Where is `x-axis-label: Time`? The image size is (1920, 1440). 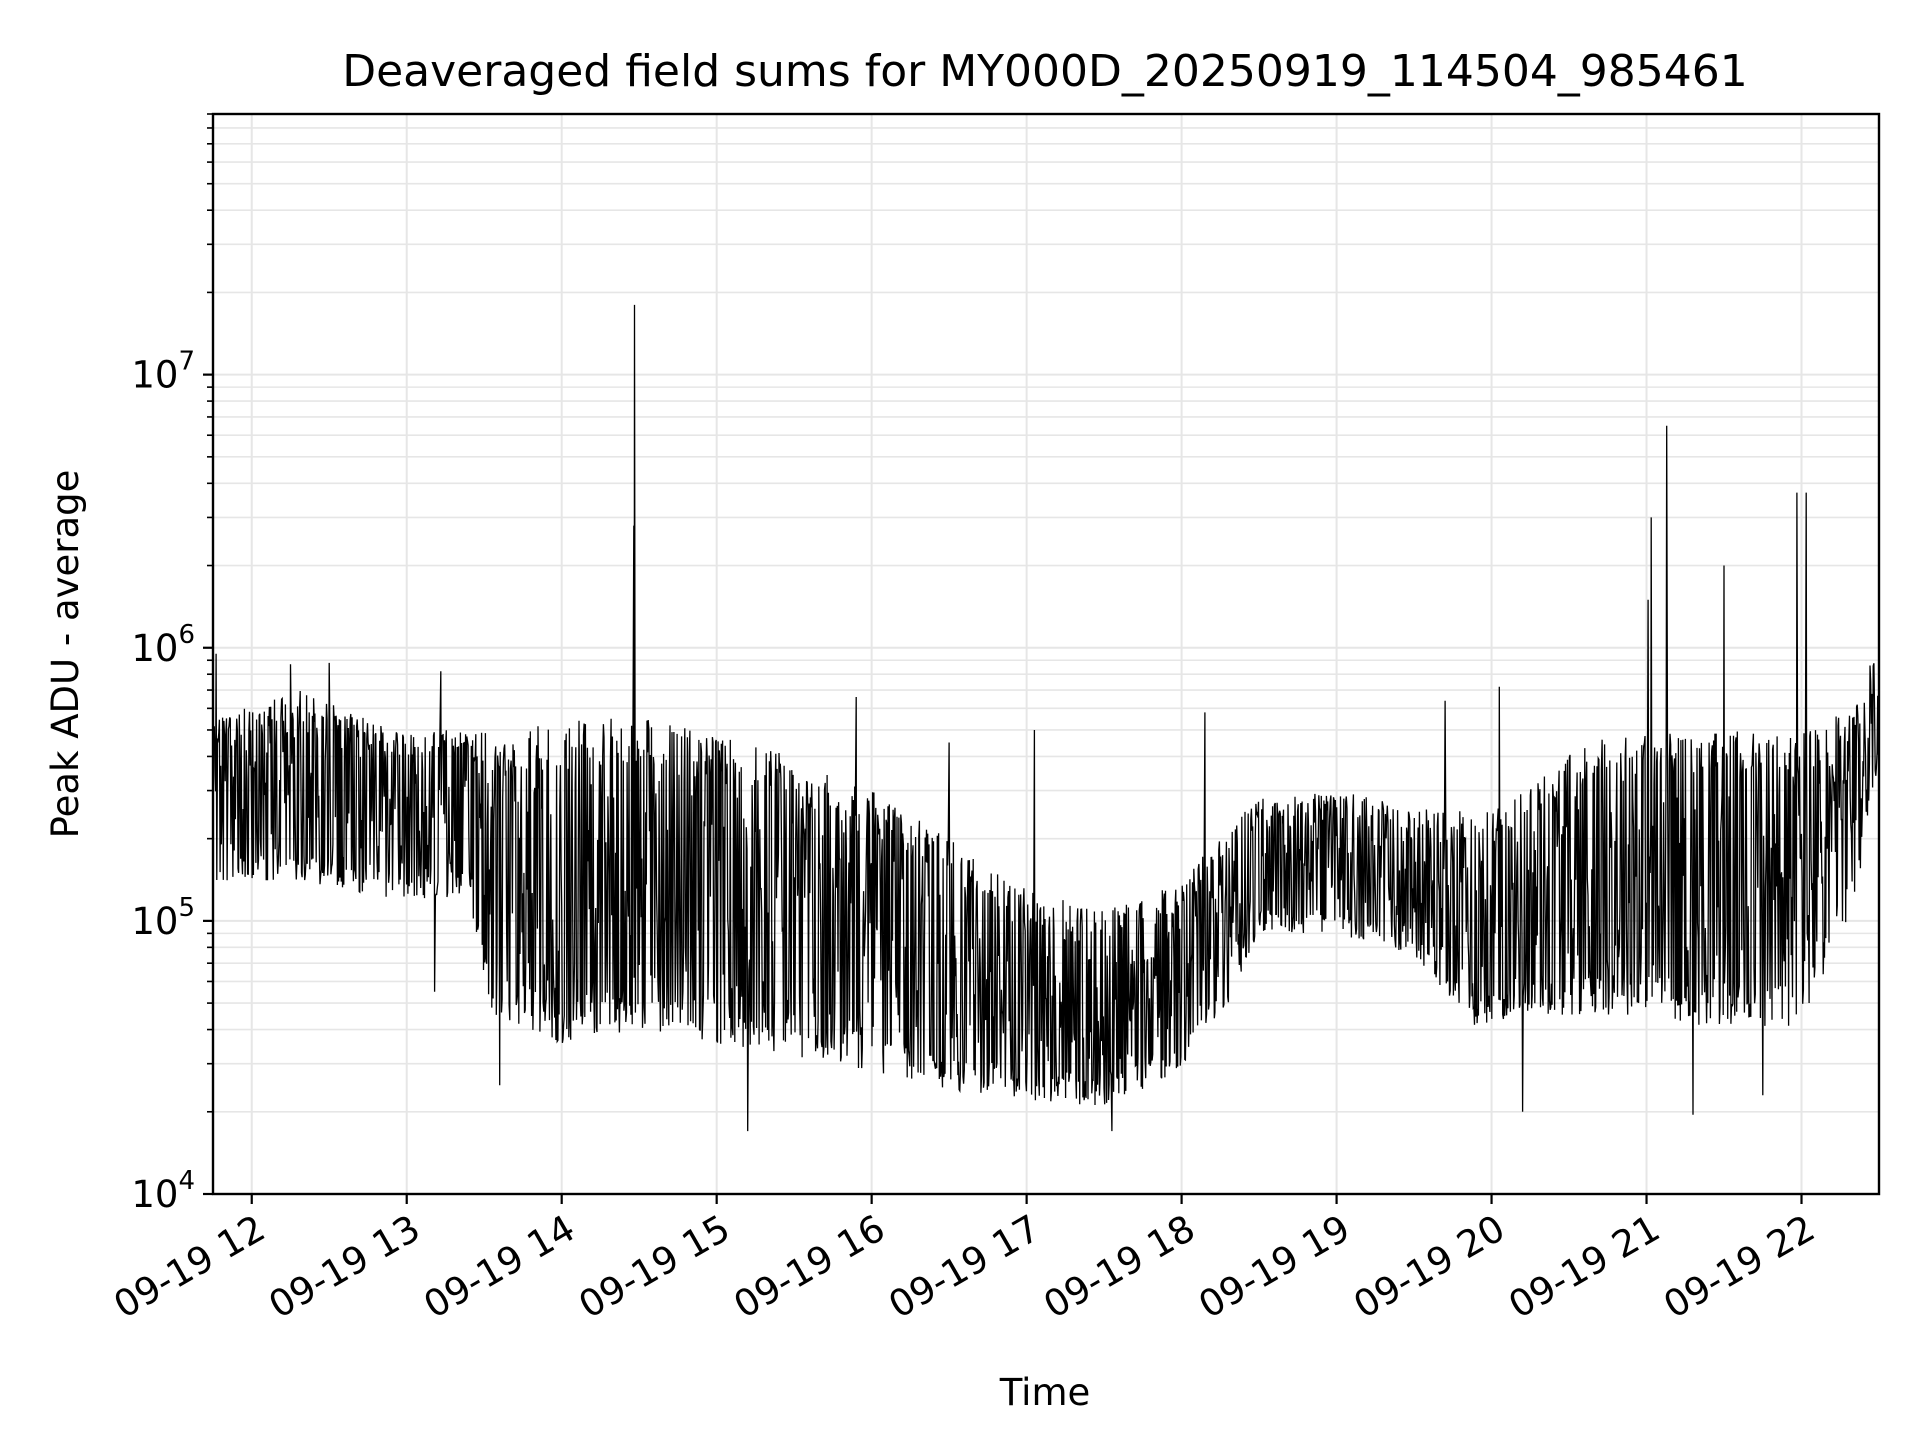 x-axis-label: Time is located at coordinates (1045, 1392).